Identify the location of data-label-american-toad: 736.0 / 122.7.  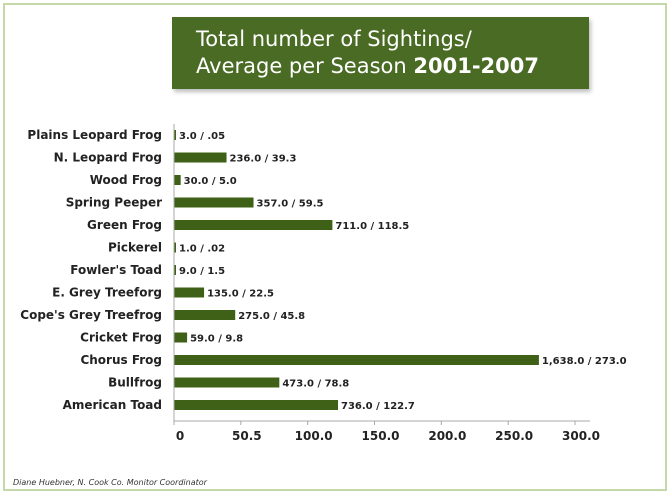
(378, 406).